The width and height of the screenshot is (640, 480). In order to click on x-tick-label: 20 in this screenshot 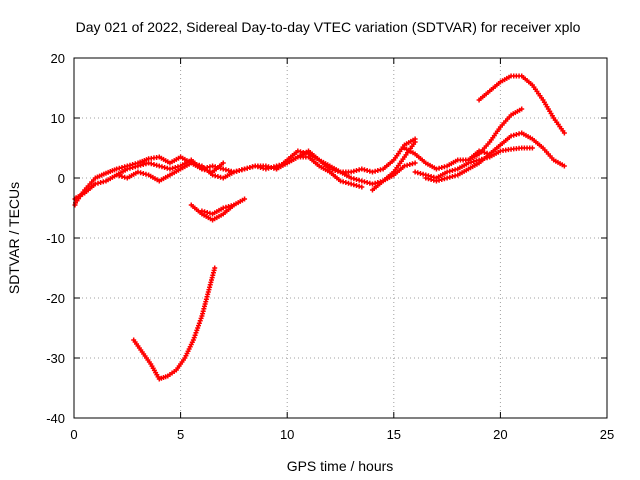, I will do `click(500, 434)`.